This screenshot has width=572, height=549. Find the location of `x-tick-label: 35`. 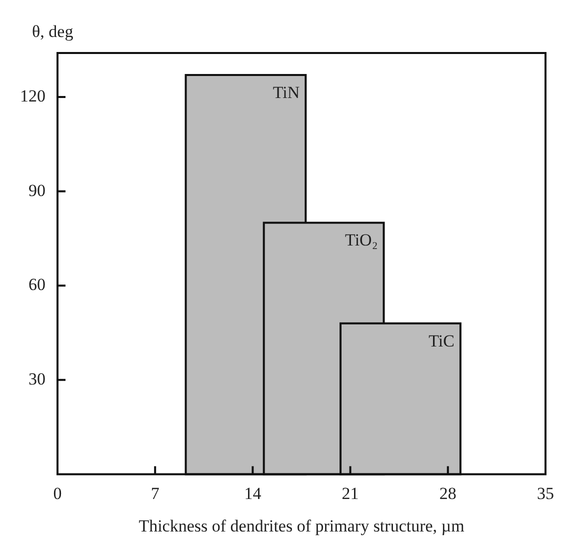

x-tick-label: 35 is located at coordinates (545, 493).